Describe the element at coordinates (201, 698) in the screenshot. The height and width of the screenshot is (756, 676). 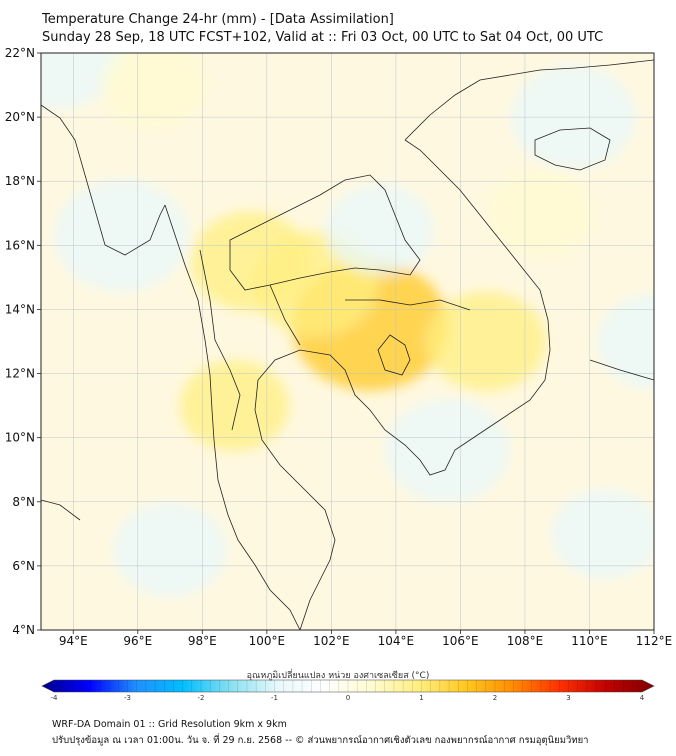
I see `colorbar-tick-label: -2` at that location.